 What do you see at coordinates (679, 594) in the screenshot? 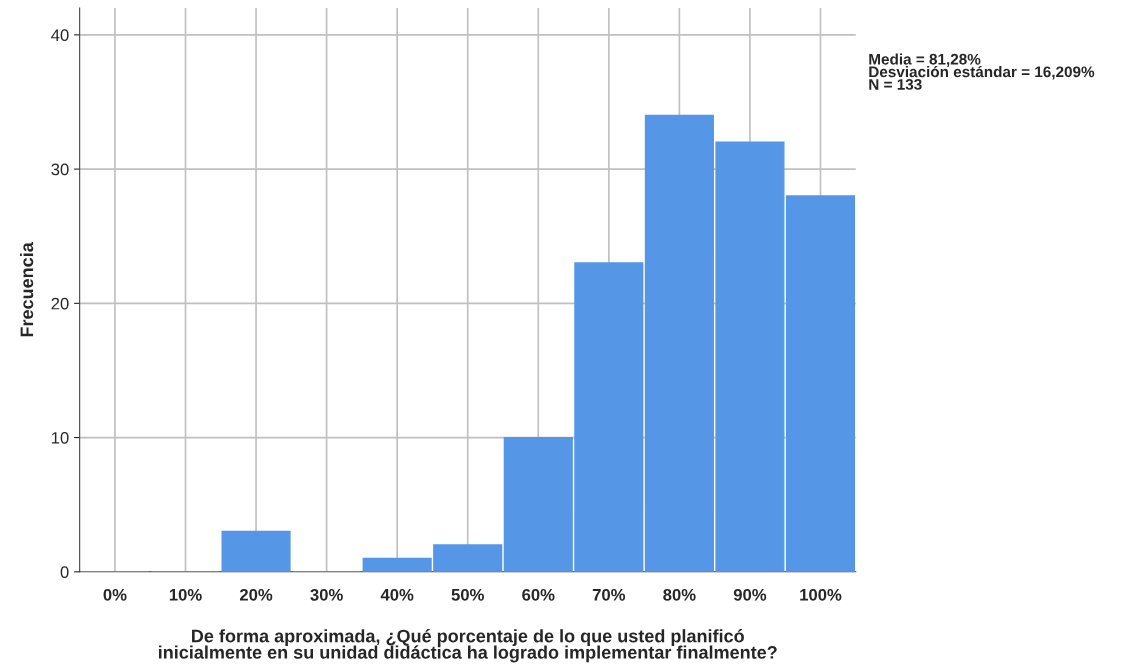
I see `x-tick-label: 80%` at bounding box center [679, 594].